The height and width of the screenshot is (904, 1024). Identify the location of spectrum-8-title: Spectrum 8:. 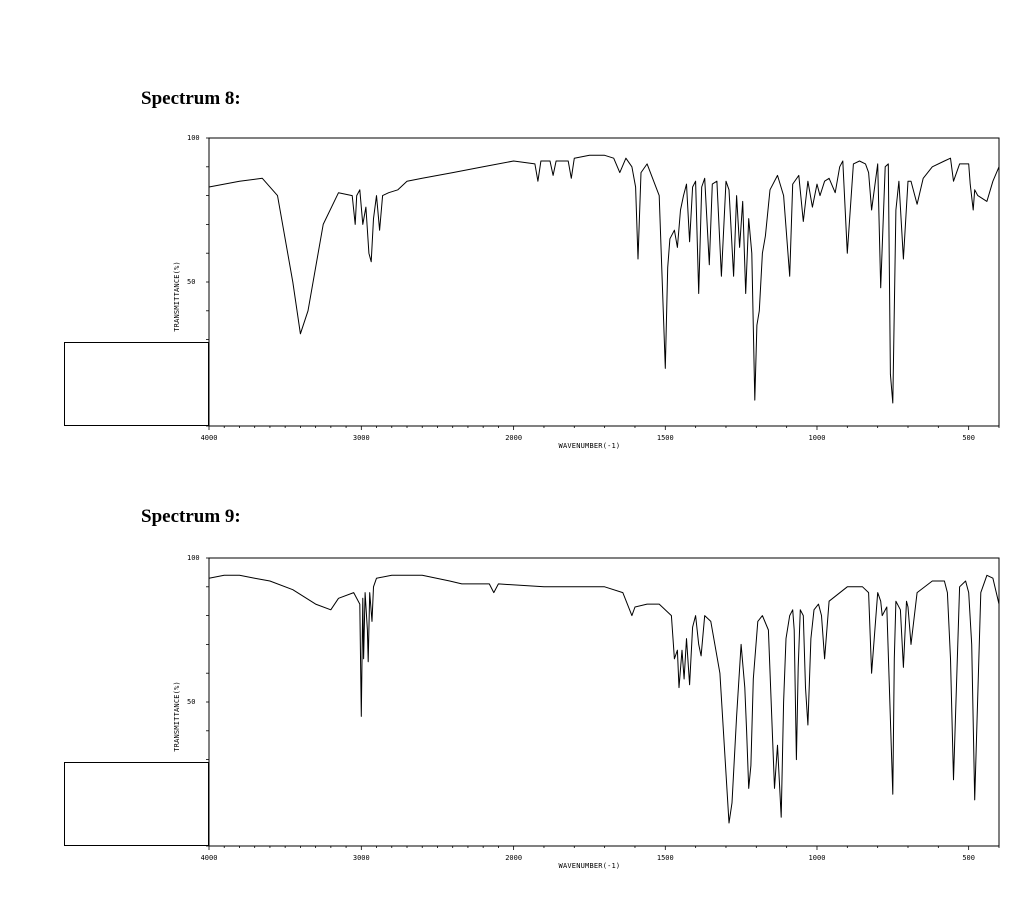
(191, 98).